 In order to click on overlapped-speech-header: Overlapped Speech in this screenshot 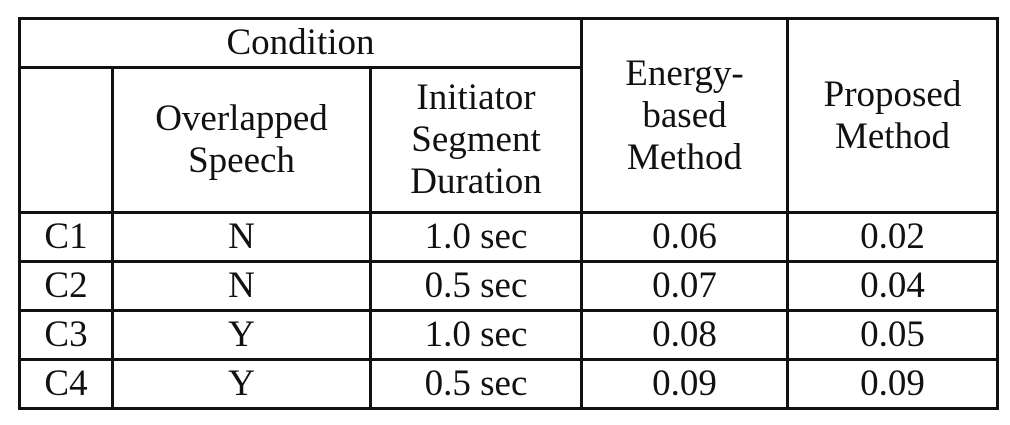, I will do `click(241, 140)`.